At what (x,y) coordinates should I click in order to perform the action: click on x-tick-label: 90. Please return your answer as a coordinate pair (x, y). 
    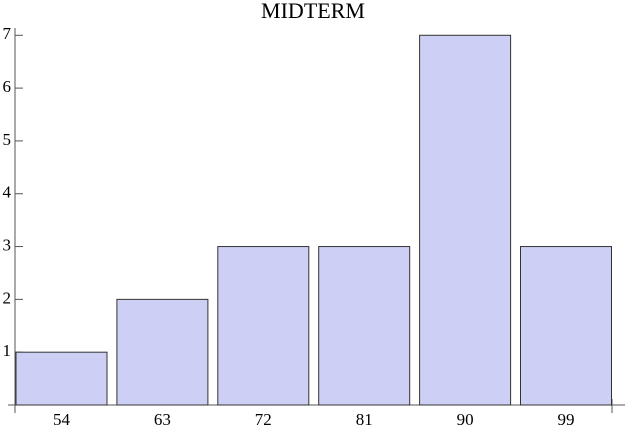
    Looking at the image, I should click on (465, 419).